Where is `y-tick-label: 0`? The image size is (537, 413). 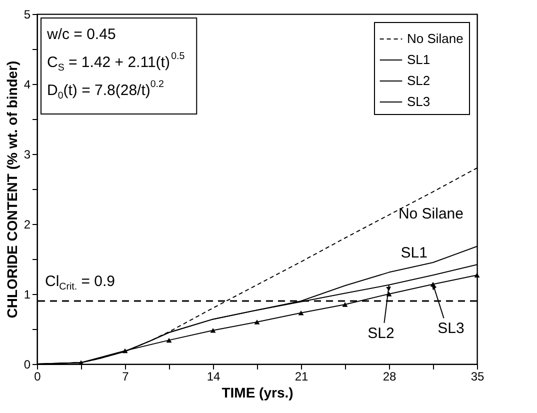 y-tick-label: 0 is located at coordinates (27, 365).